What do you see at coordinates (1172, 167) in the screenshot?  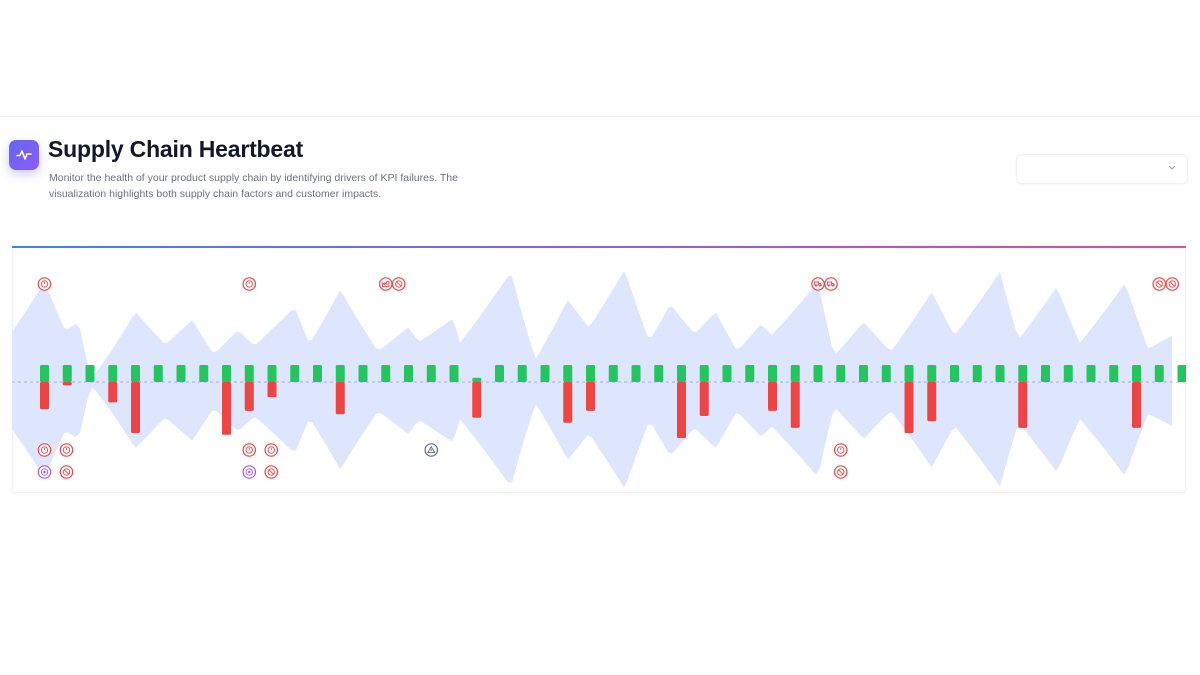 I see `chevron-down-icon` at bounding box center [1172, 167].